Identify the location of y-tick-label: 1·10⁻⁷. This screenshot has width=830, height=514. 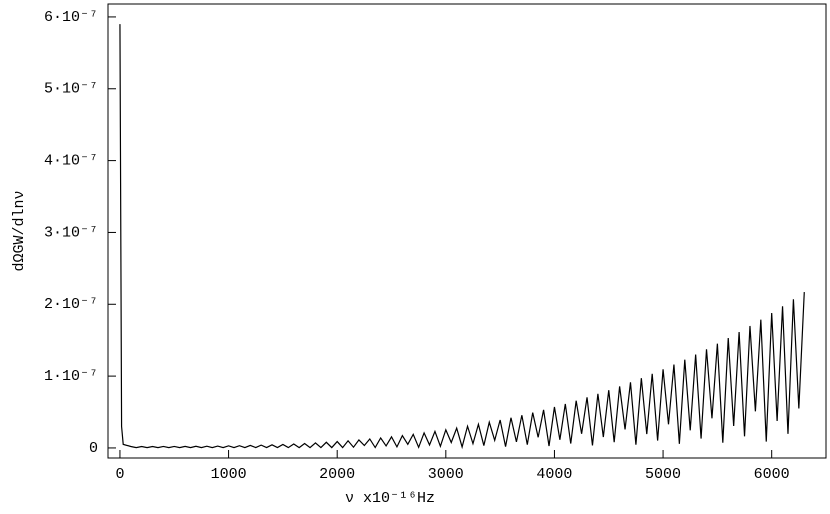
(71, 376).